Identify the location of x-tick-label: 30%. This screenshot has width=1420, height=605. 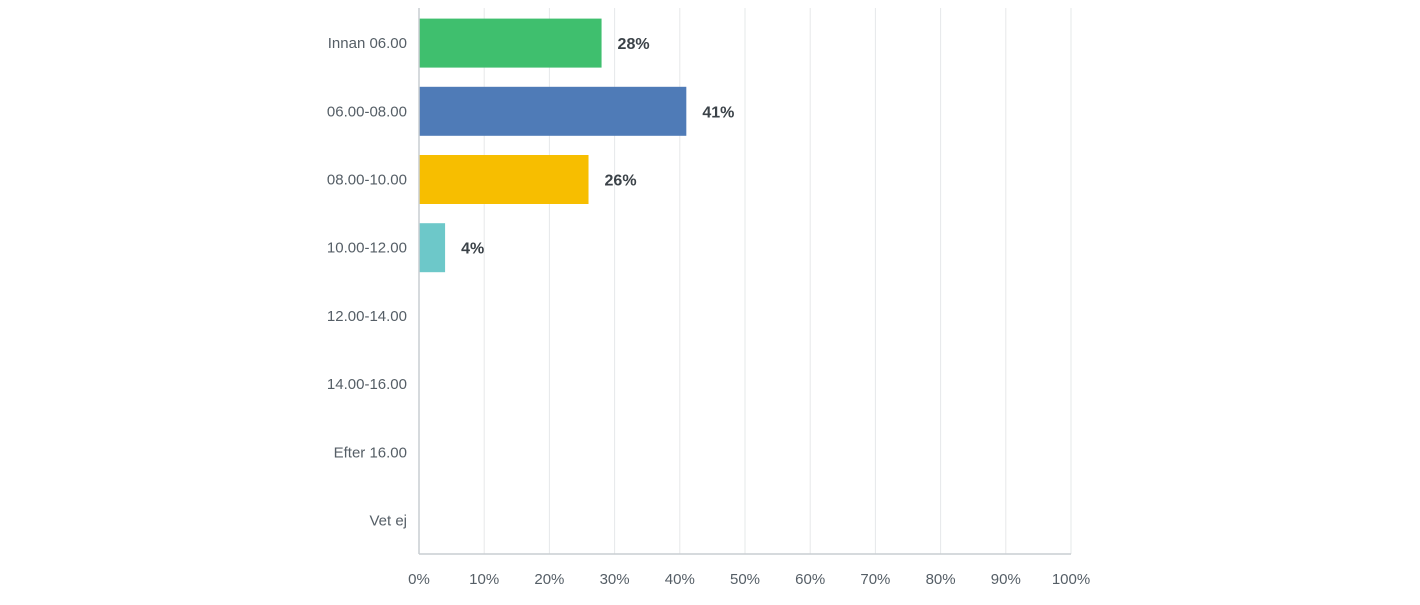
(615, 579).